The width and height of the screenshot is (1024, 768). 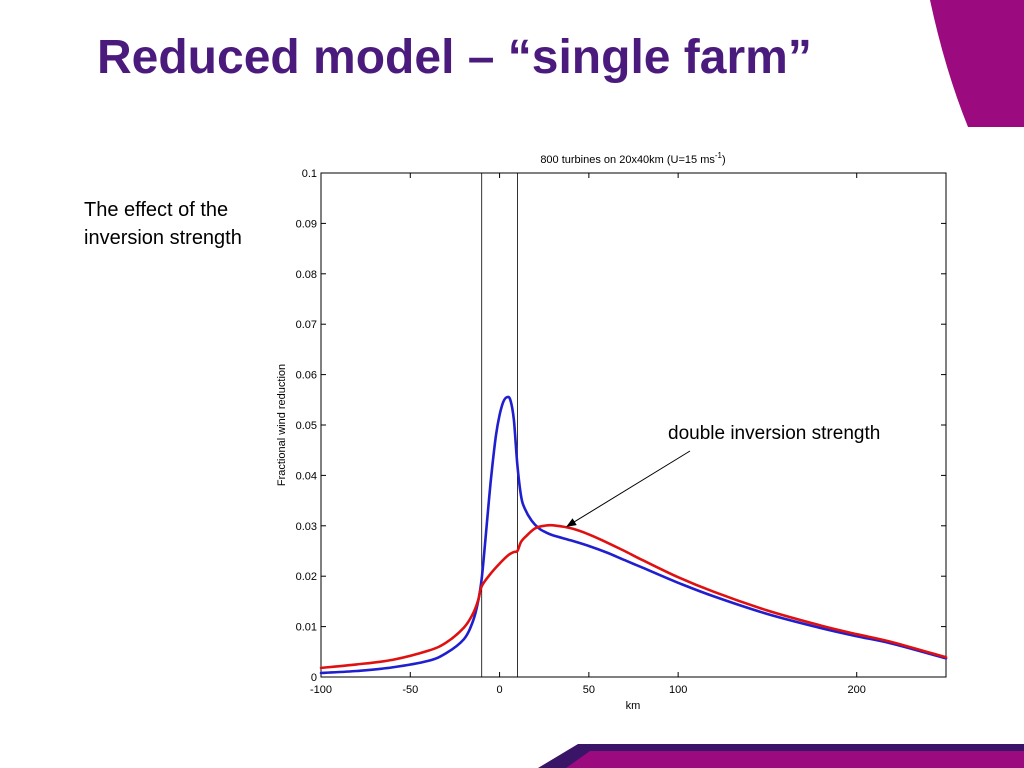 I want to click on chart-title: 800 turbines on 20x40km (U=15 ms-1), so click(x=632, y=158).